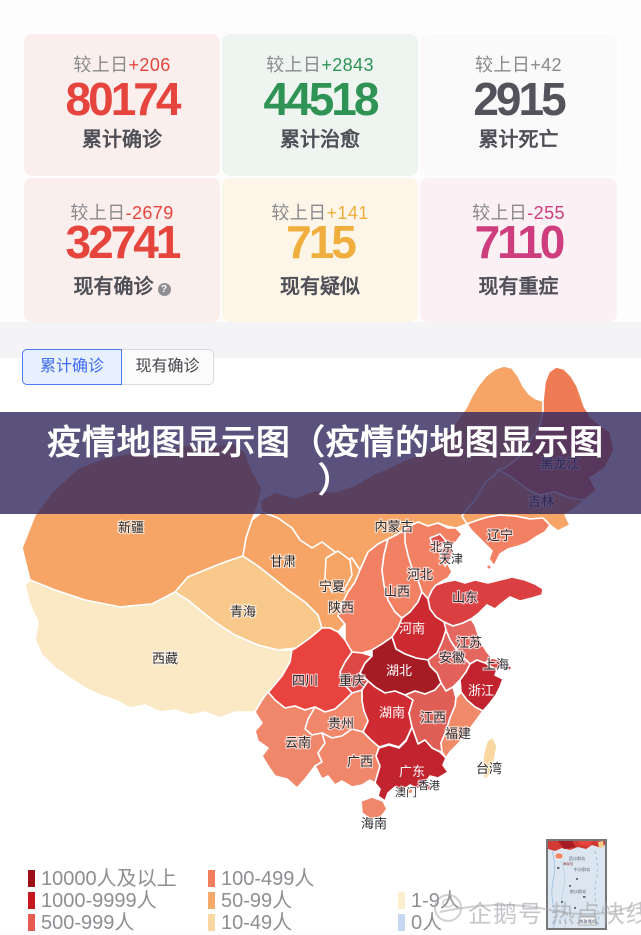 Image resolution: width=641 pixels, height=935 pixels. I want to click on svg-text: 新疆, so click(131, 527).